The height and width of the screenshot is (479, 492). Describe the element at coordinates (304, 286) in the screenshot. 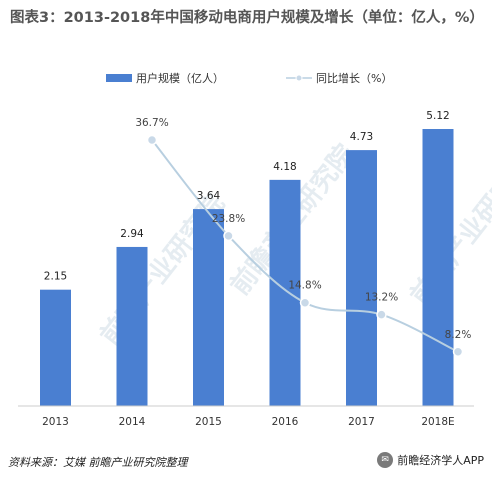

I see `growth-value-label: 14.8%` at that location.